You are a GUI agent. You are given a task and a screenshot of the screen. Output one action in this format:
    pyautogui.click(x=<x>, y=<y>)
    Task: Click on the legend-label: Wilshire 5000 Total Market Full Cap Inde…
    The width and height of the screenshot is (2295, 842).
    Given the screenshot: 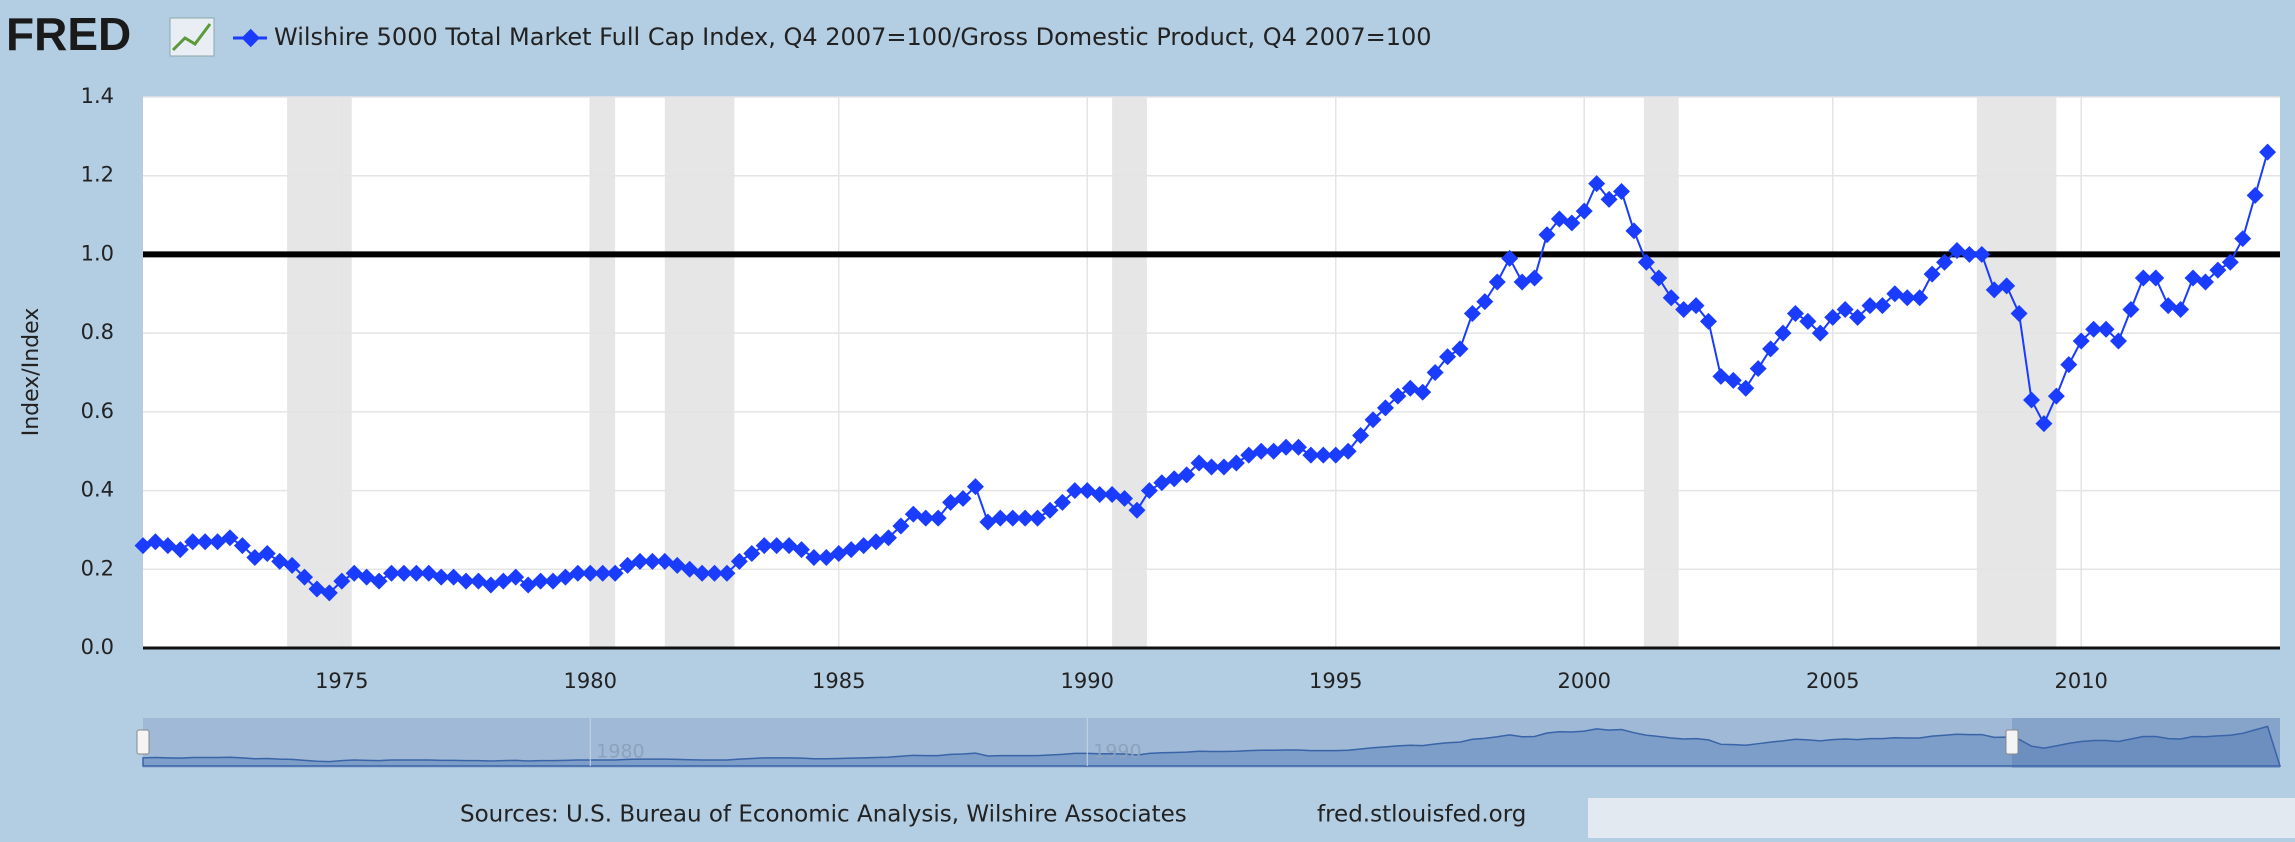 What is the action you would take?
    pyautogui.click(x=853, y=37)
    